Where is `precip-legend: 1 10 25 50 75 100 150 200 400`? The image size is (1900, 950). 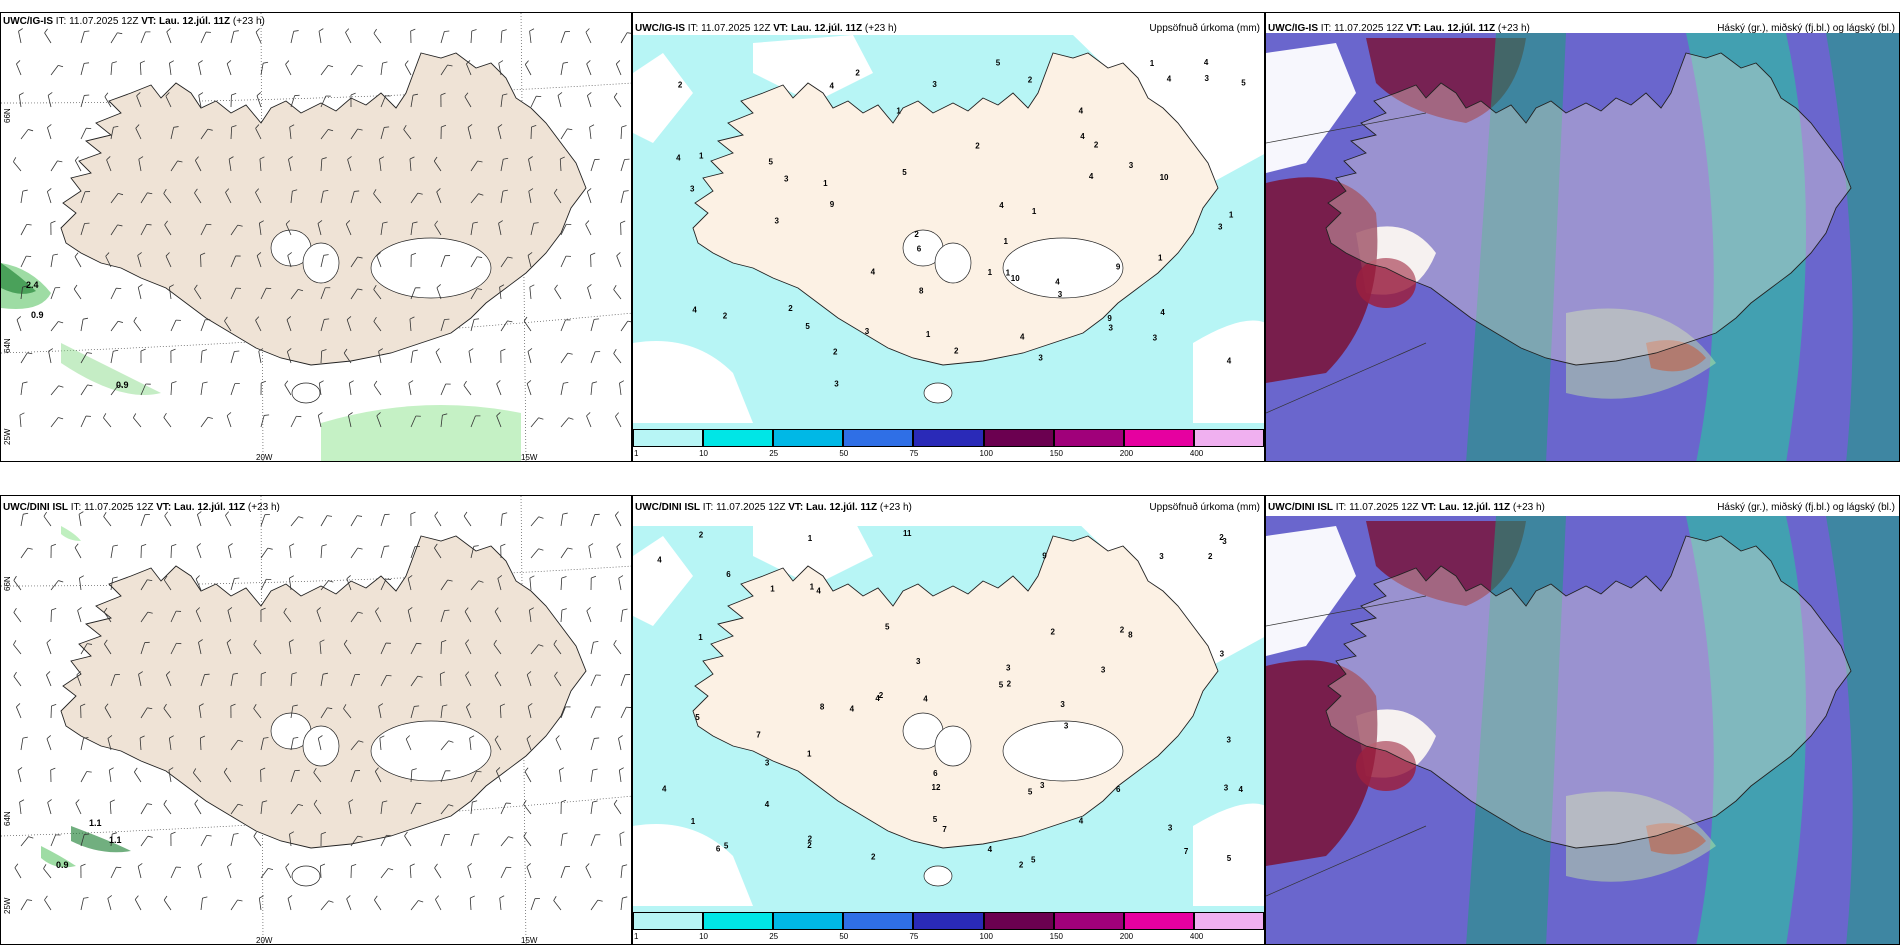
precip-legend: 1 10 25 50 75 100 150 200 400 is located at coordinates (948, 928).